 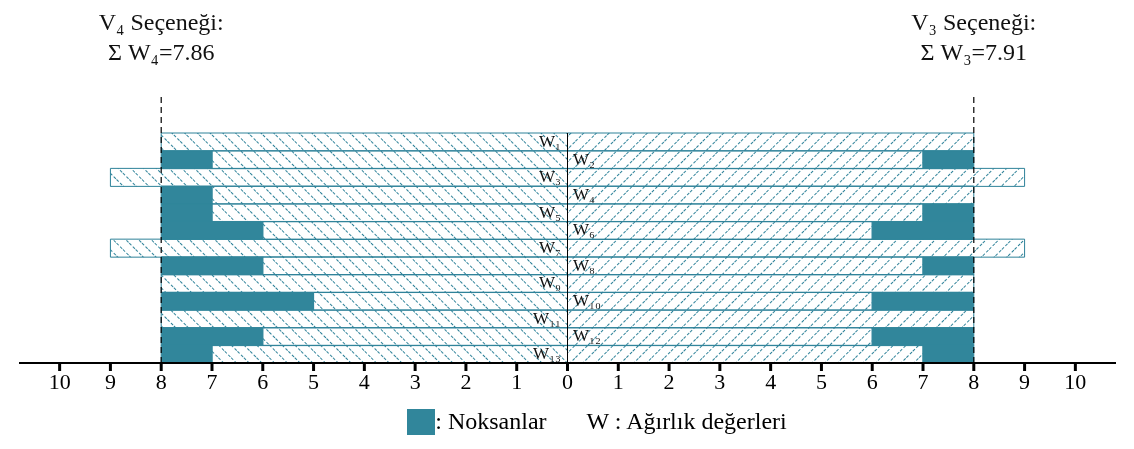 I want to click on y-tick-label: W₄, so click(x=584, y=194).